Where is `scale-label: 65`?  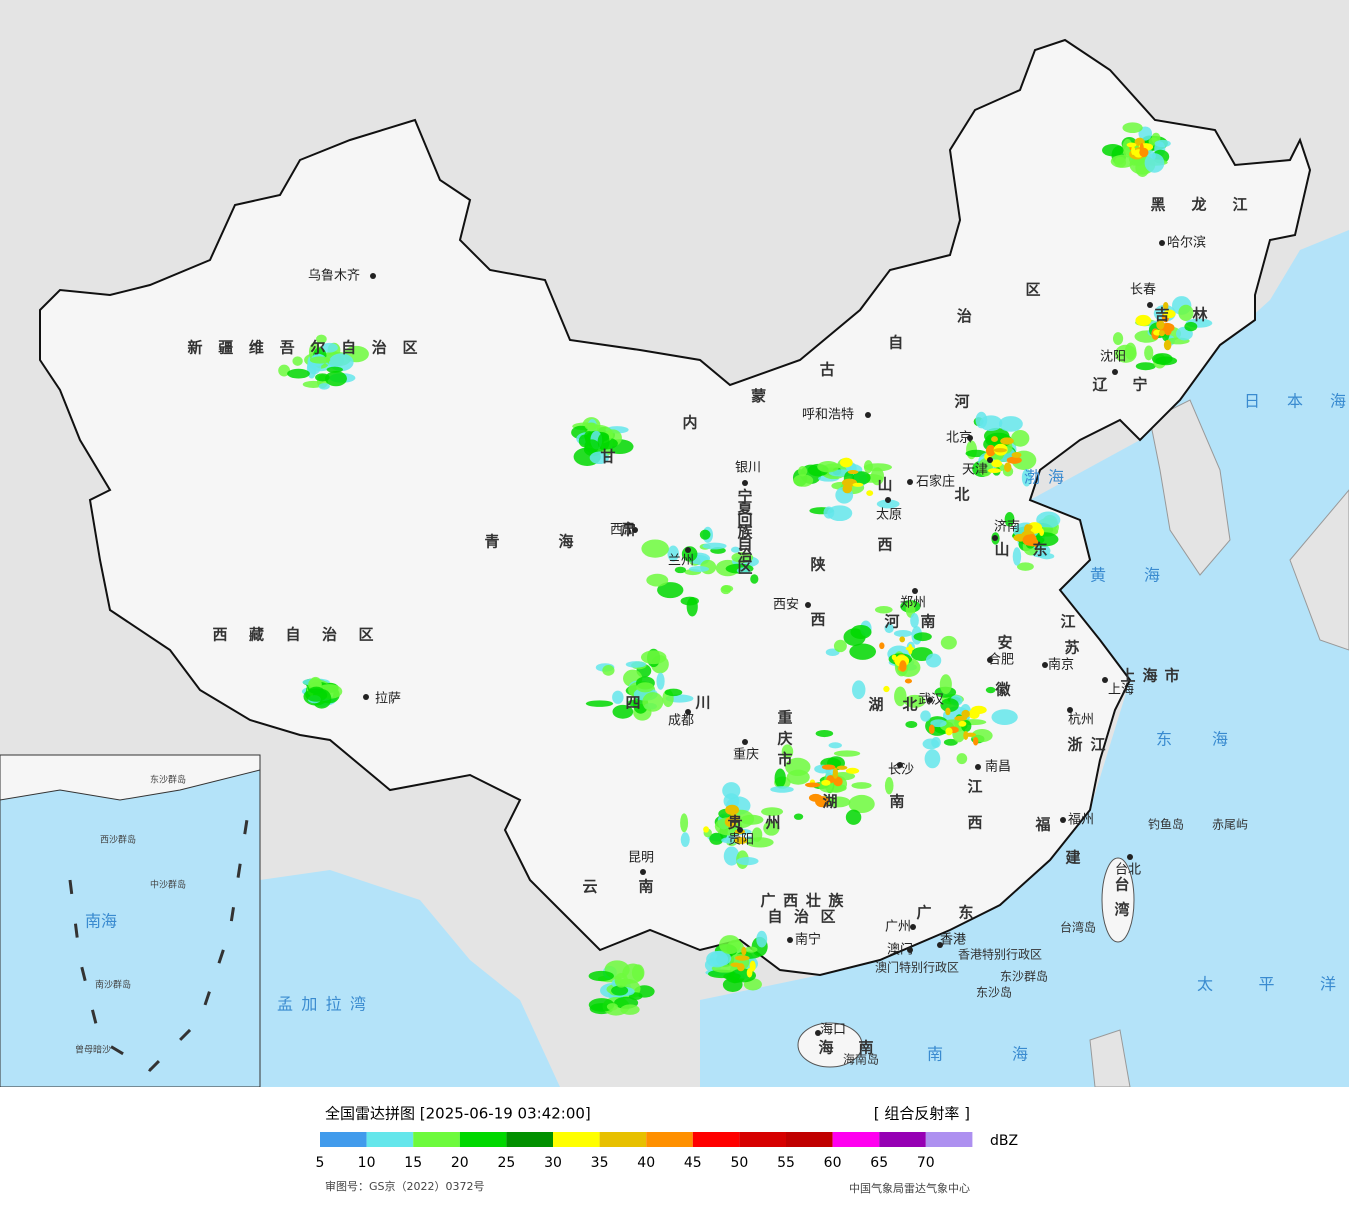 scale-label: 65 is located at coordinates (879, 1163).